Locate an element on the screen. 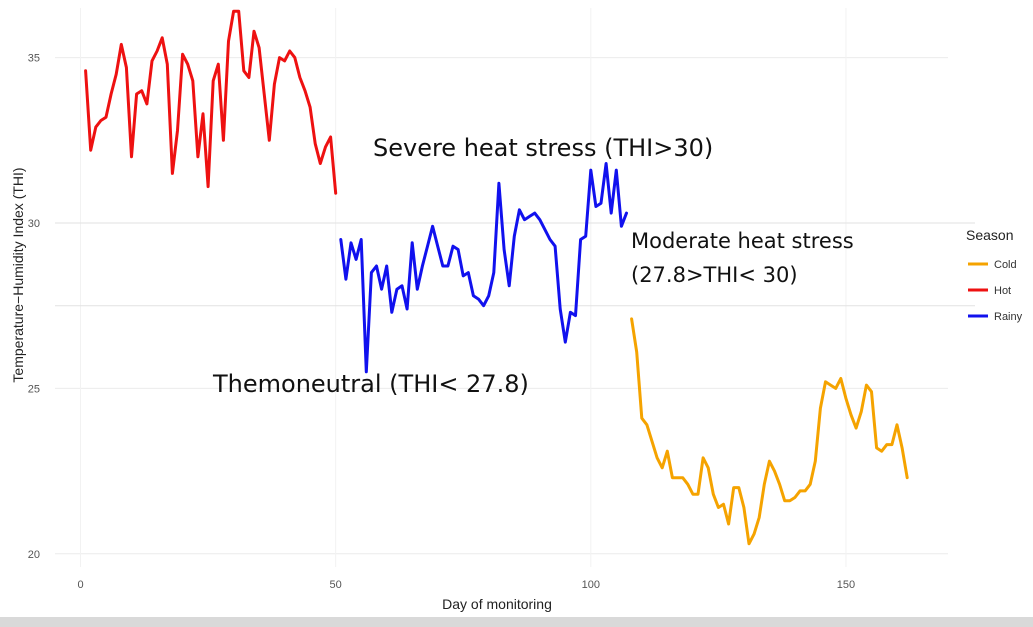 This screenshot has width=1033, height=627. x-axis-title: Day of monitoring is located at coordinates (497, 604).